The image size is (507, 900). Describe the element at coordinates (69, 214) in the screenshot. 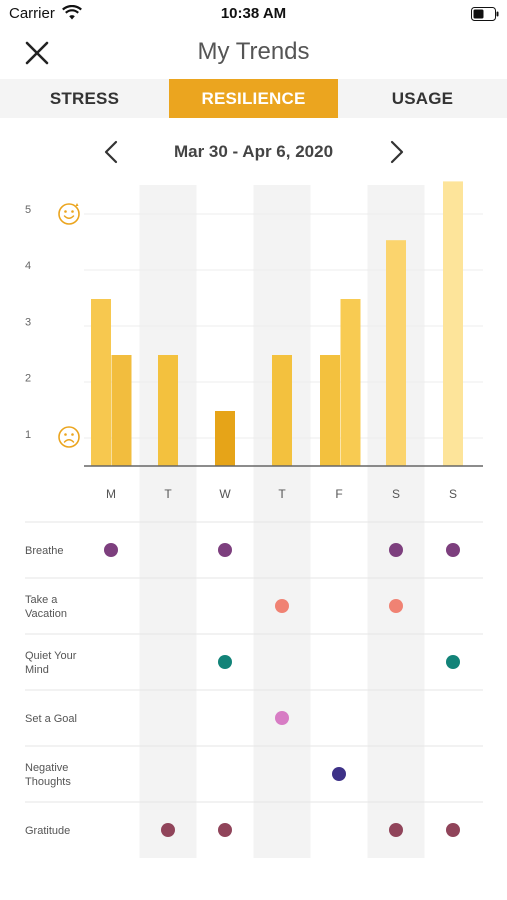

I see `happy-face-icon` at that location.